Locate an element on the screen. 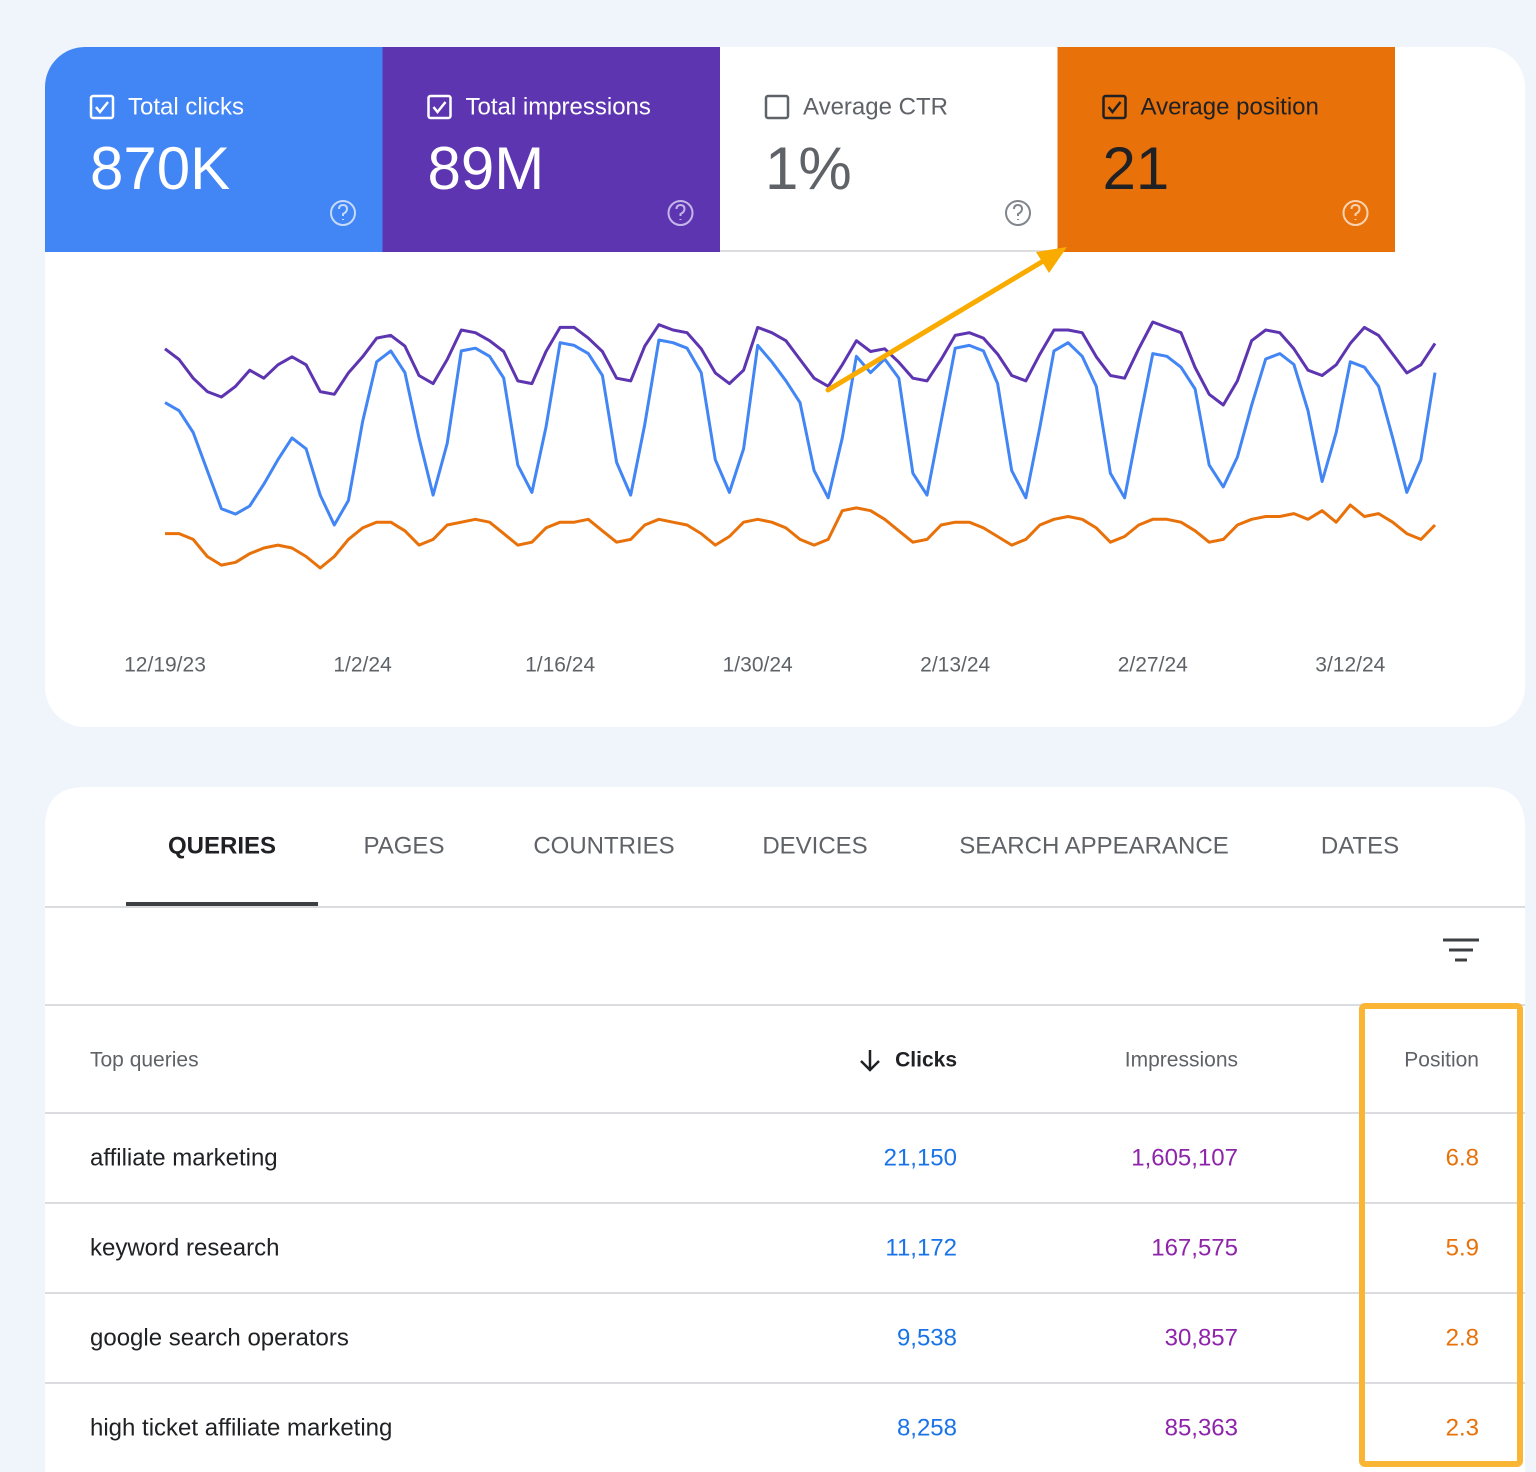  x-tick-label: 3/12/24 is located at coordinates (1350, 665).